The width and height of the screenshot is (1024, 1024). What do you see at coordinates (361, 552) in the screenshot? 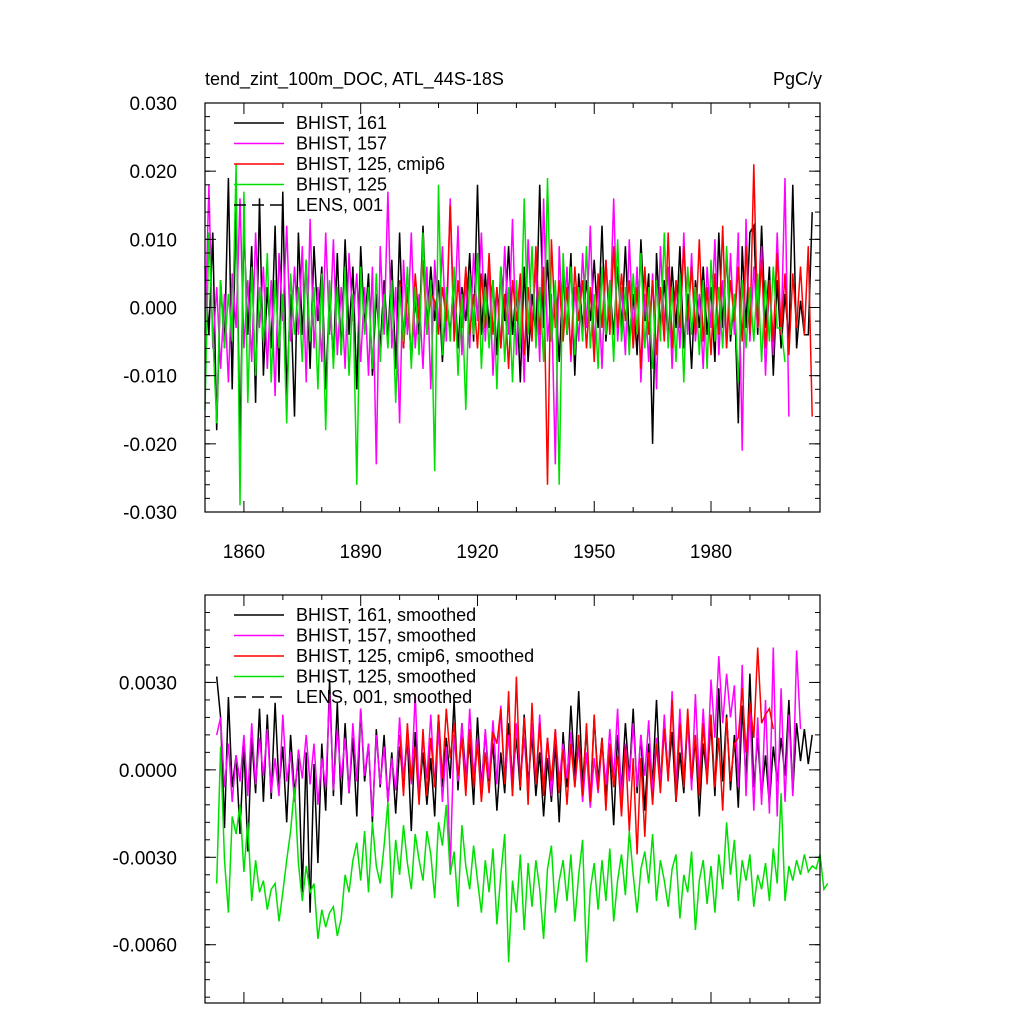
I see `top-x-tick-label: 1890` at bounding box center [361, 552].